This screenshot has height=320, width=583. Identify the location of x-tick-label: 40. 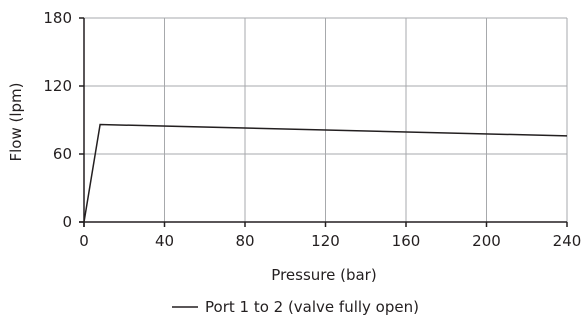
(164, 241).